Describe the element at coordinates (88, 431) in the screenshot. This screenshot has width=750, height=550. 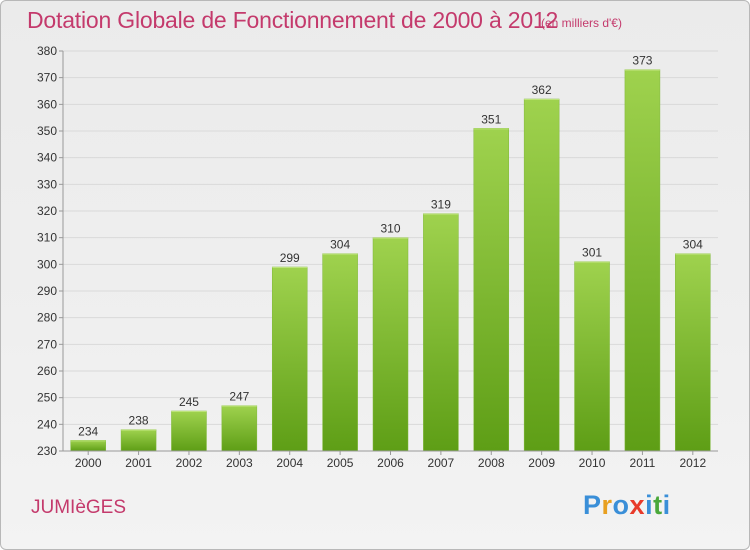
I see `data-label: 234` at that location.